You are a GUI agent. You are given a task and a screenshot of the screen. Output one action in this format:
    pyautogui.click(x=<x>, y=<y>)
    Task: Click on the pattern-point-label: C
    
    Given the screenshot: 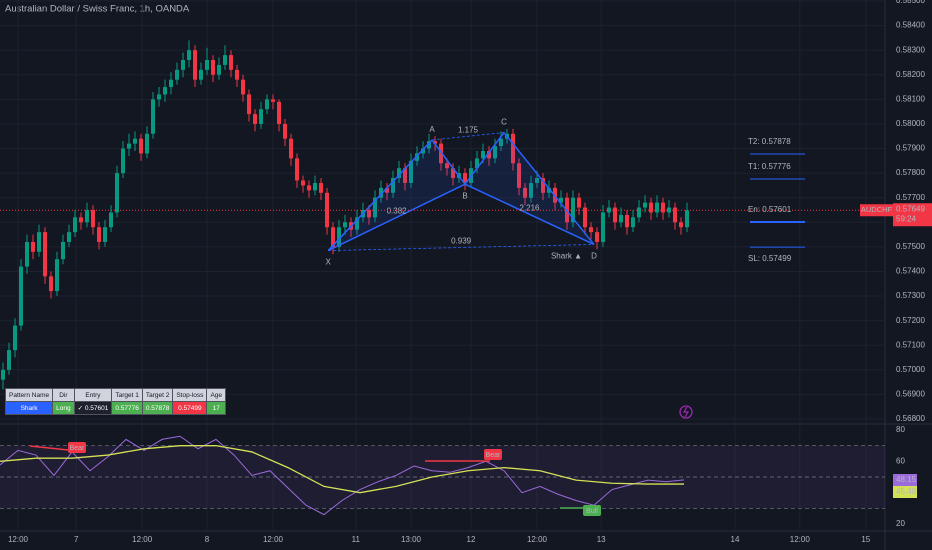 What is the action you would take?
    pyautogui.click(x=504, y=122)
    